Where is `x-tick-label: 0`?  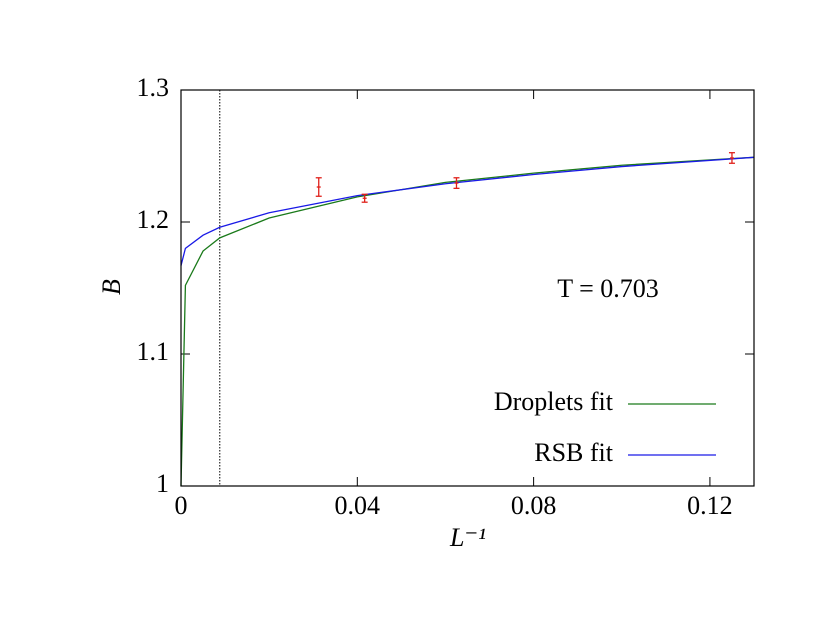 x-tick-label: 0 is located at coordinates (181, 505).